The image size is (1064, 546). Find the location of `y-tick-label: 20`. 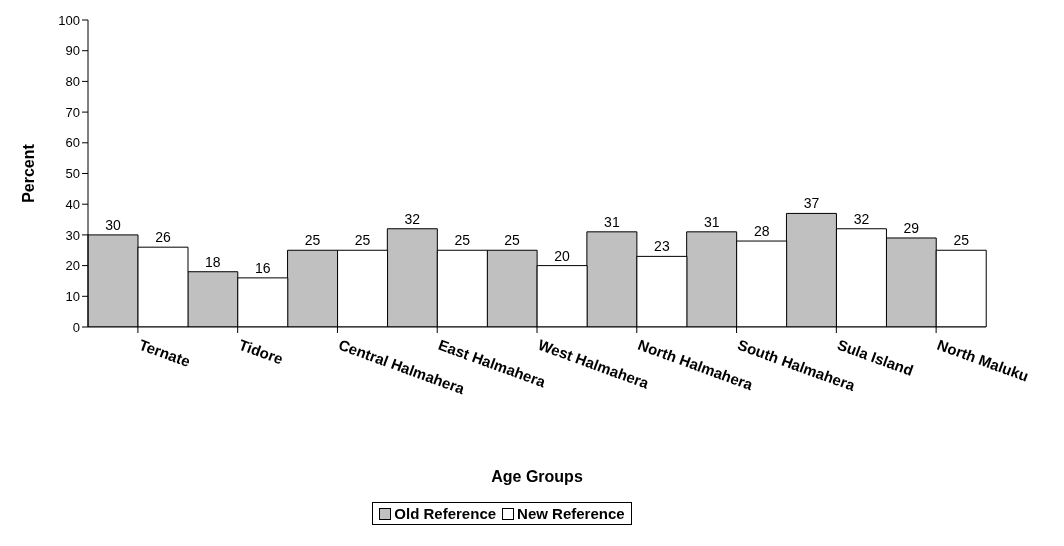

y-tick-label: 20 is located at coordinates (72, 266).